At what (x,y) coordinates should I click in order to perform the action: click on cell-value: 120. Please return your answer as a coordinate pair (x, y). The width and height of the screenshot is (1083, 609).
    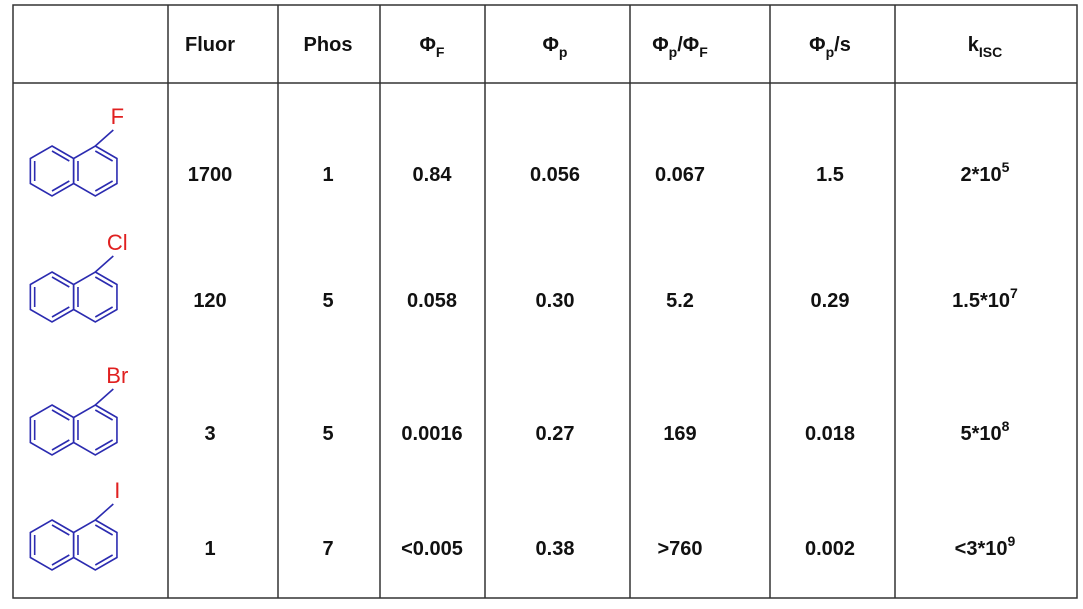
    Looking at the image, I should click on (209, 301).